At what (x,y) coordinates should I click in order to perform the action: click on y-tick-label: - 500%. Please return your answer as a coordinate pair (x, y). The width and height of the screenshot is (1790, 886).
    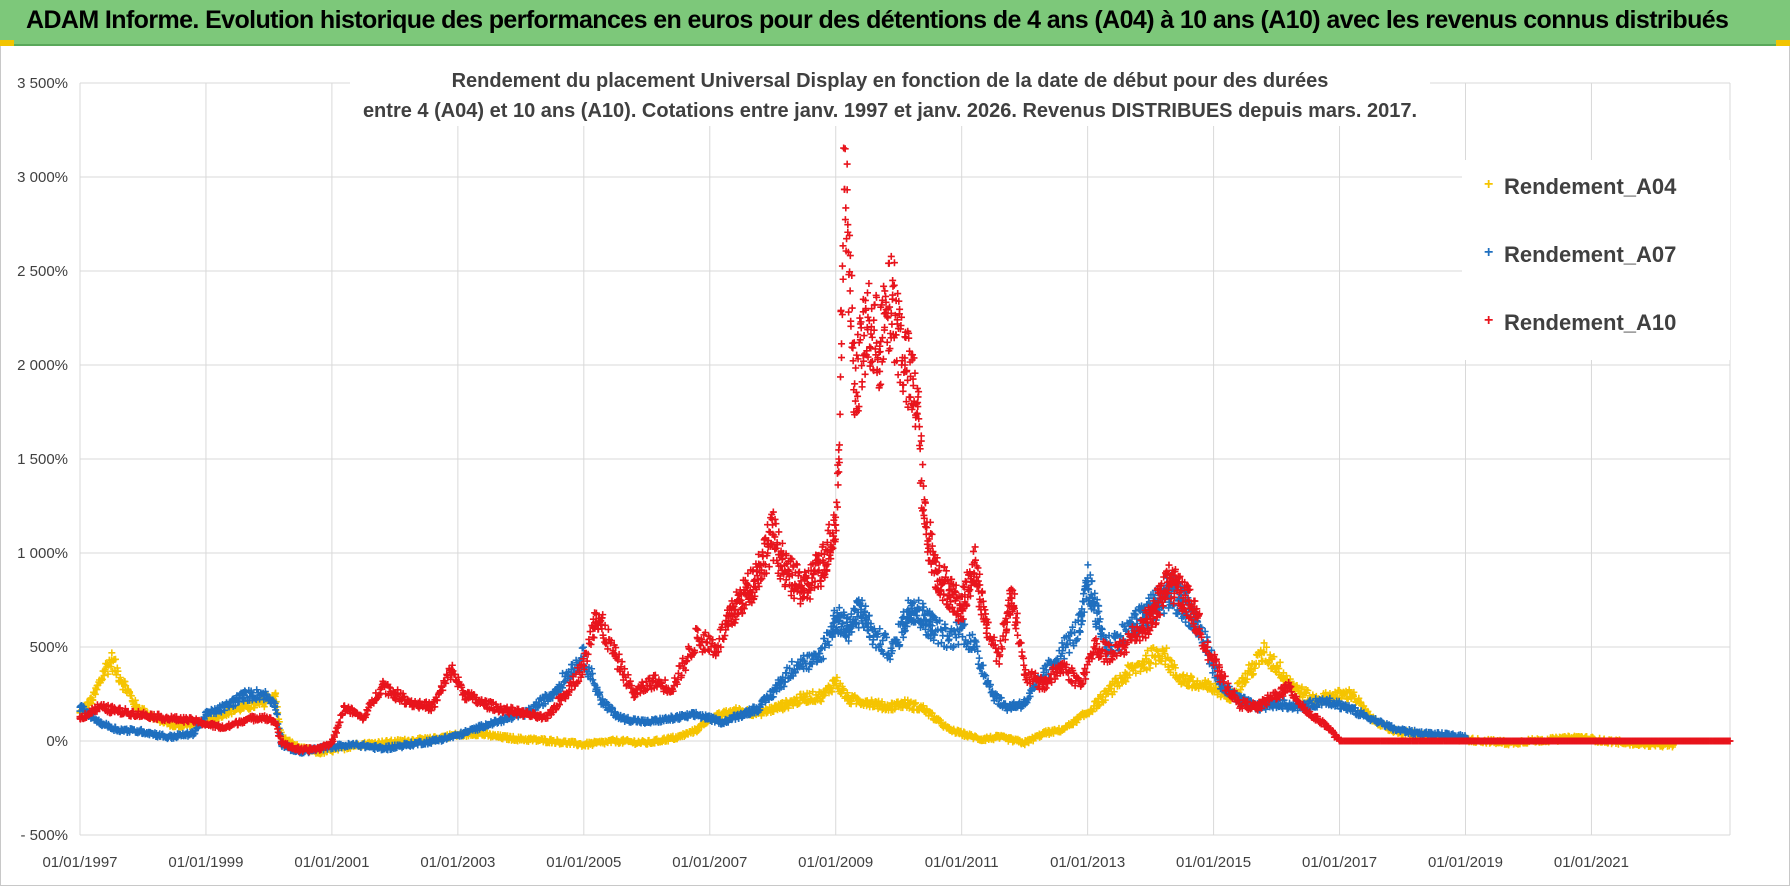
    Looking at the image, I should click on (44, 835).